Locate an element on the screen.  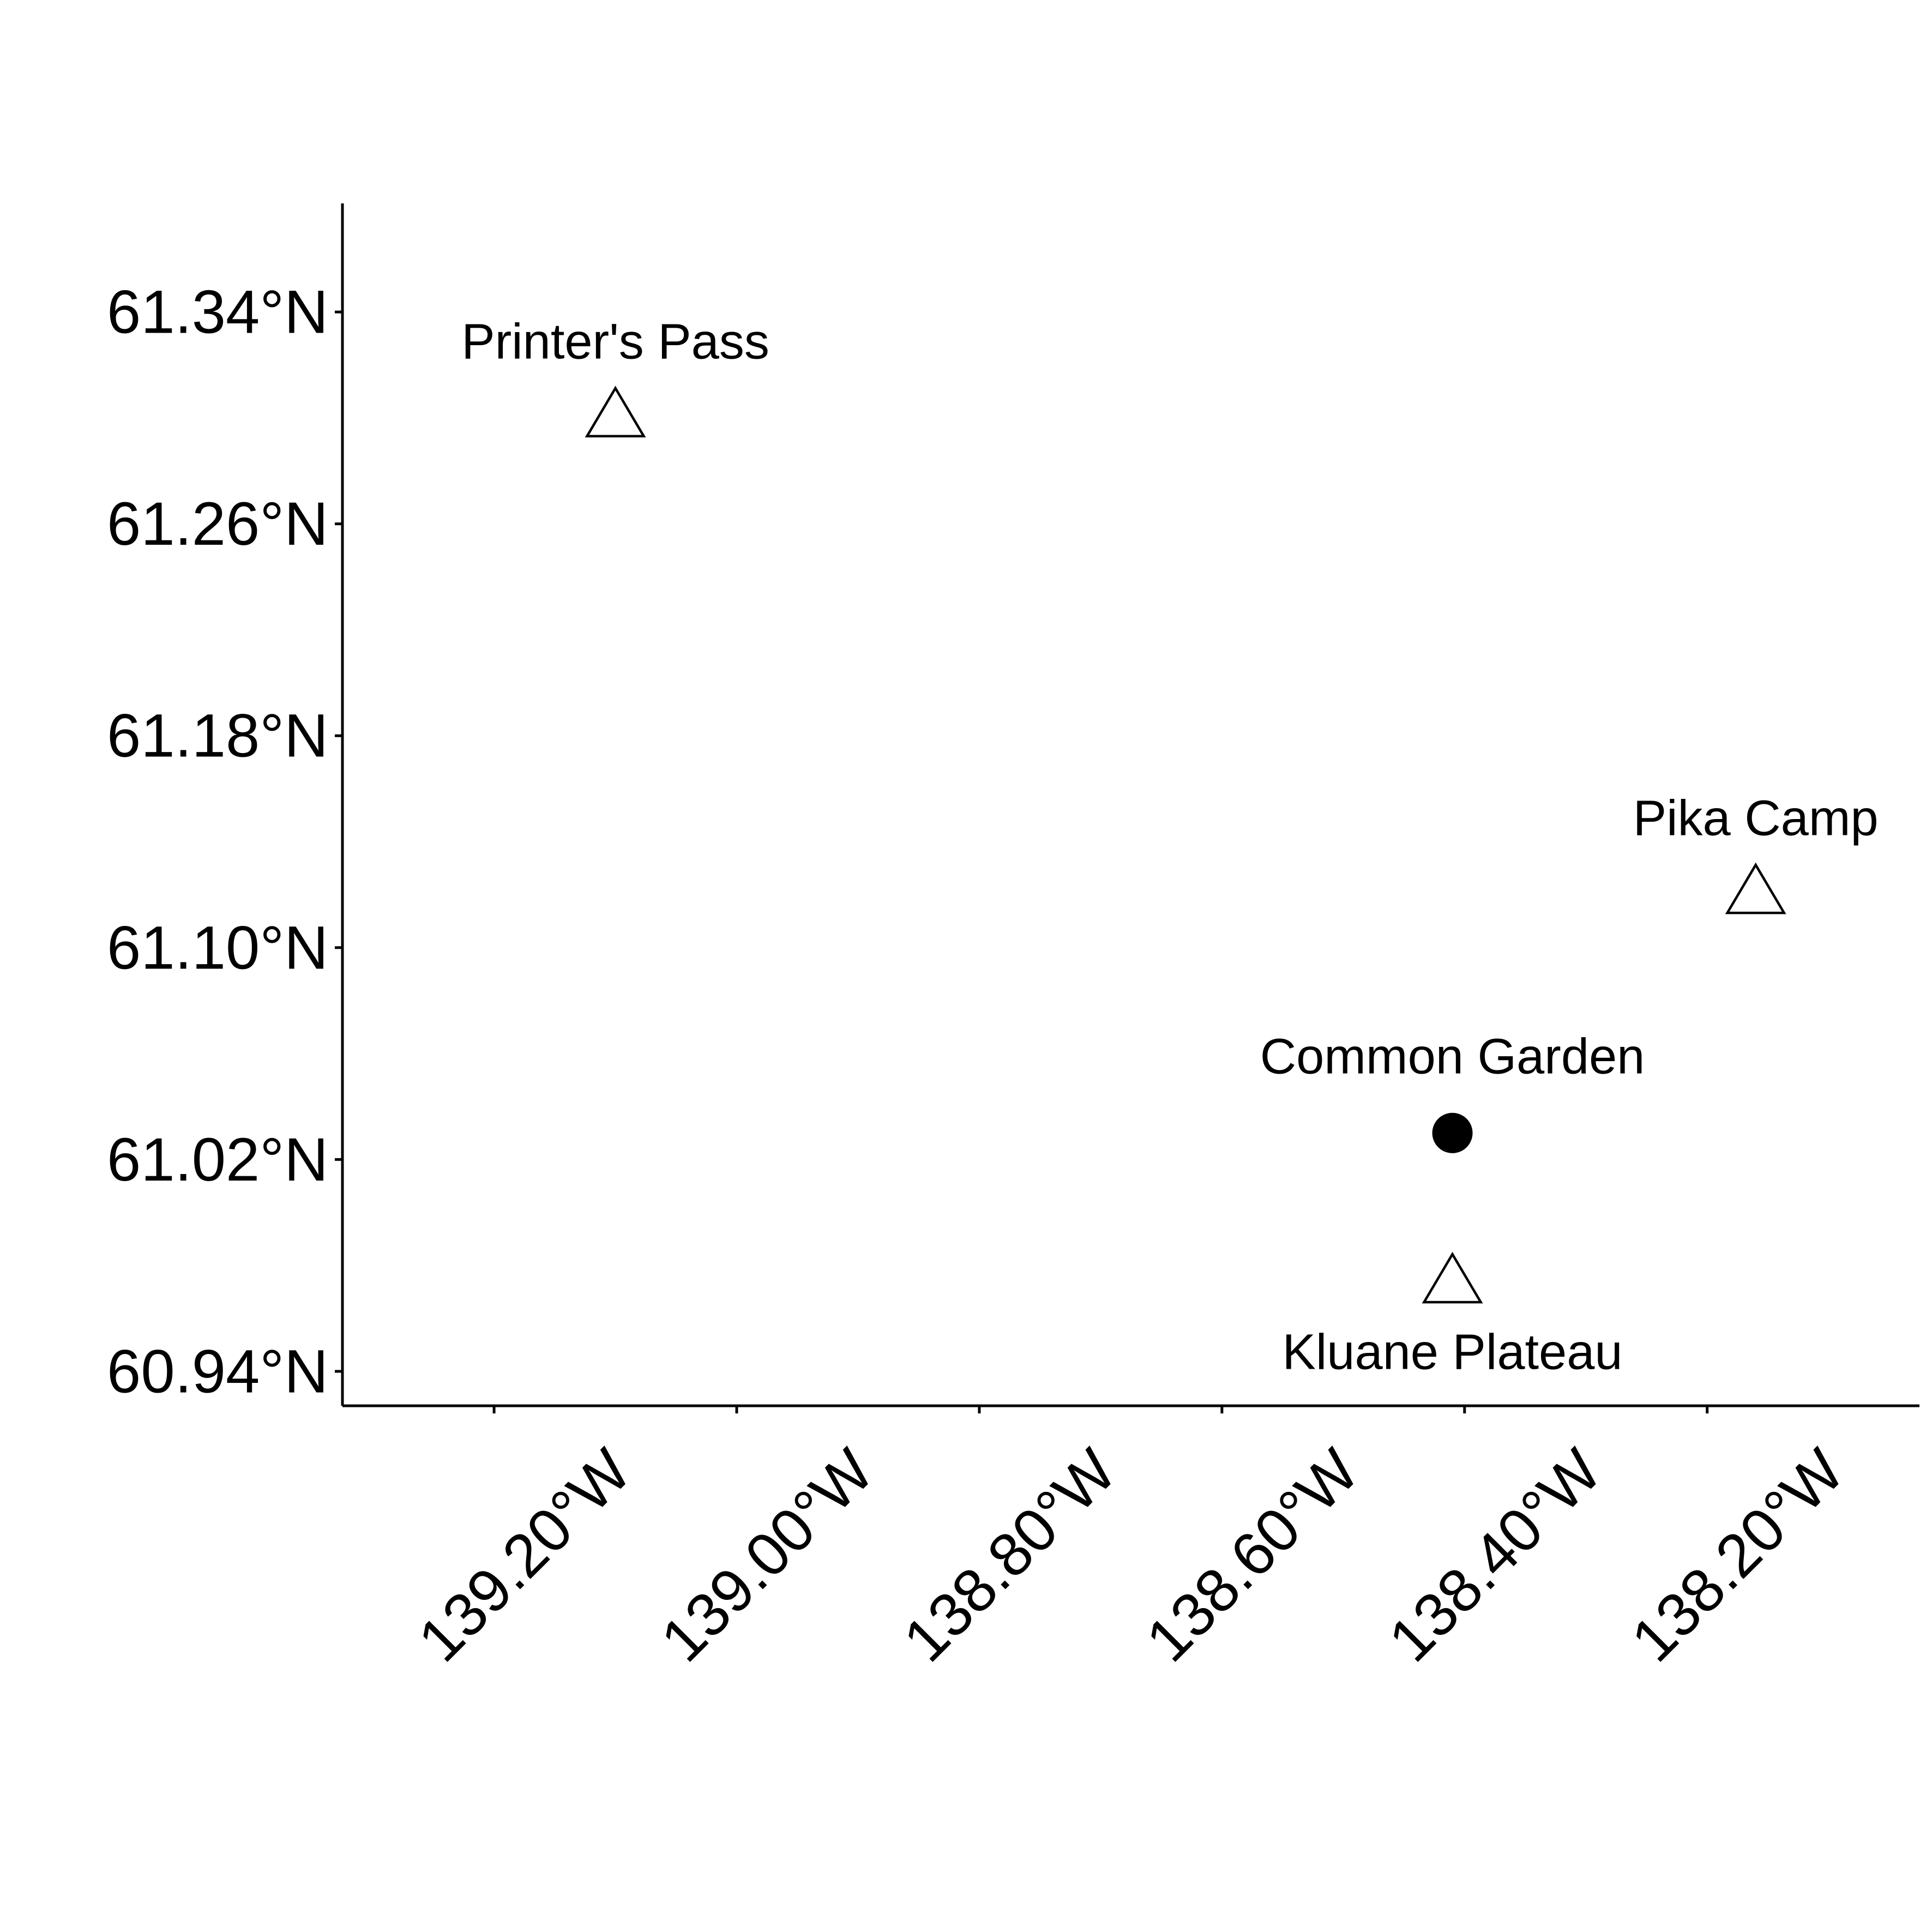
kluane-plateau-label: Kluane Plateau is located at coordinates (1452, 1352).